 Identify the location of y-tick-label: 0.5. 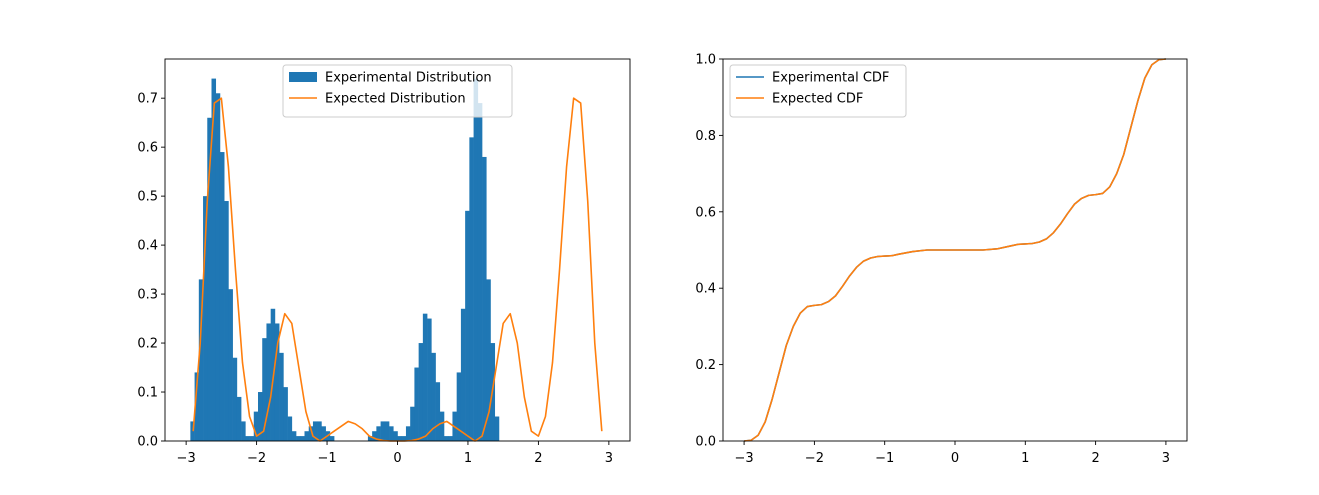
(147, 197).